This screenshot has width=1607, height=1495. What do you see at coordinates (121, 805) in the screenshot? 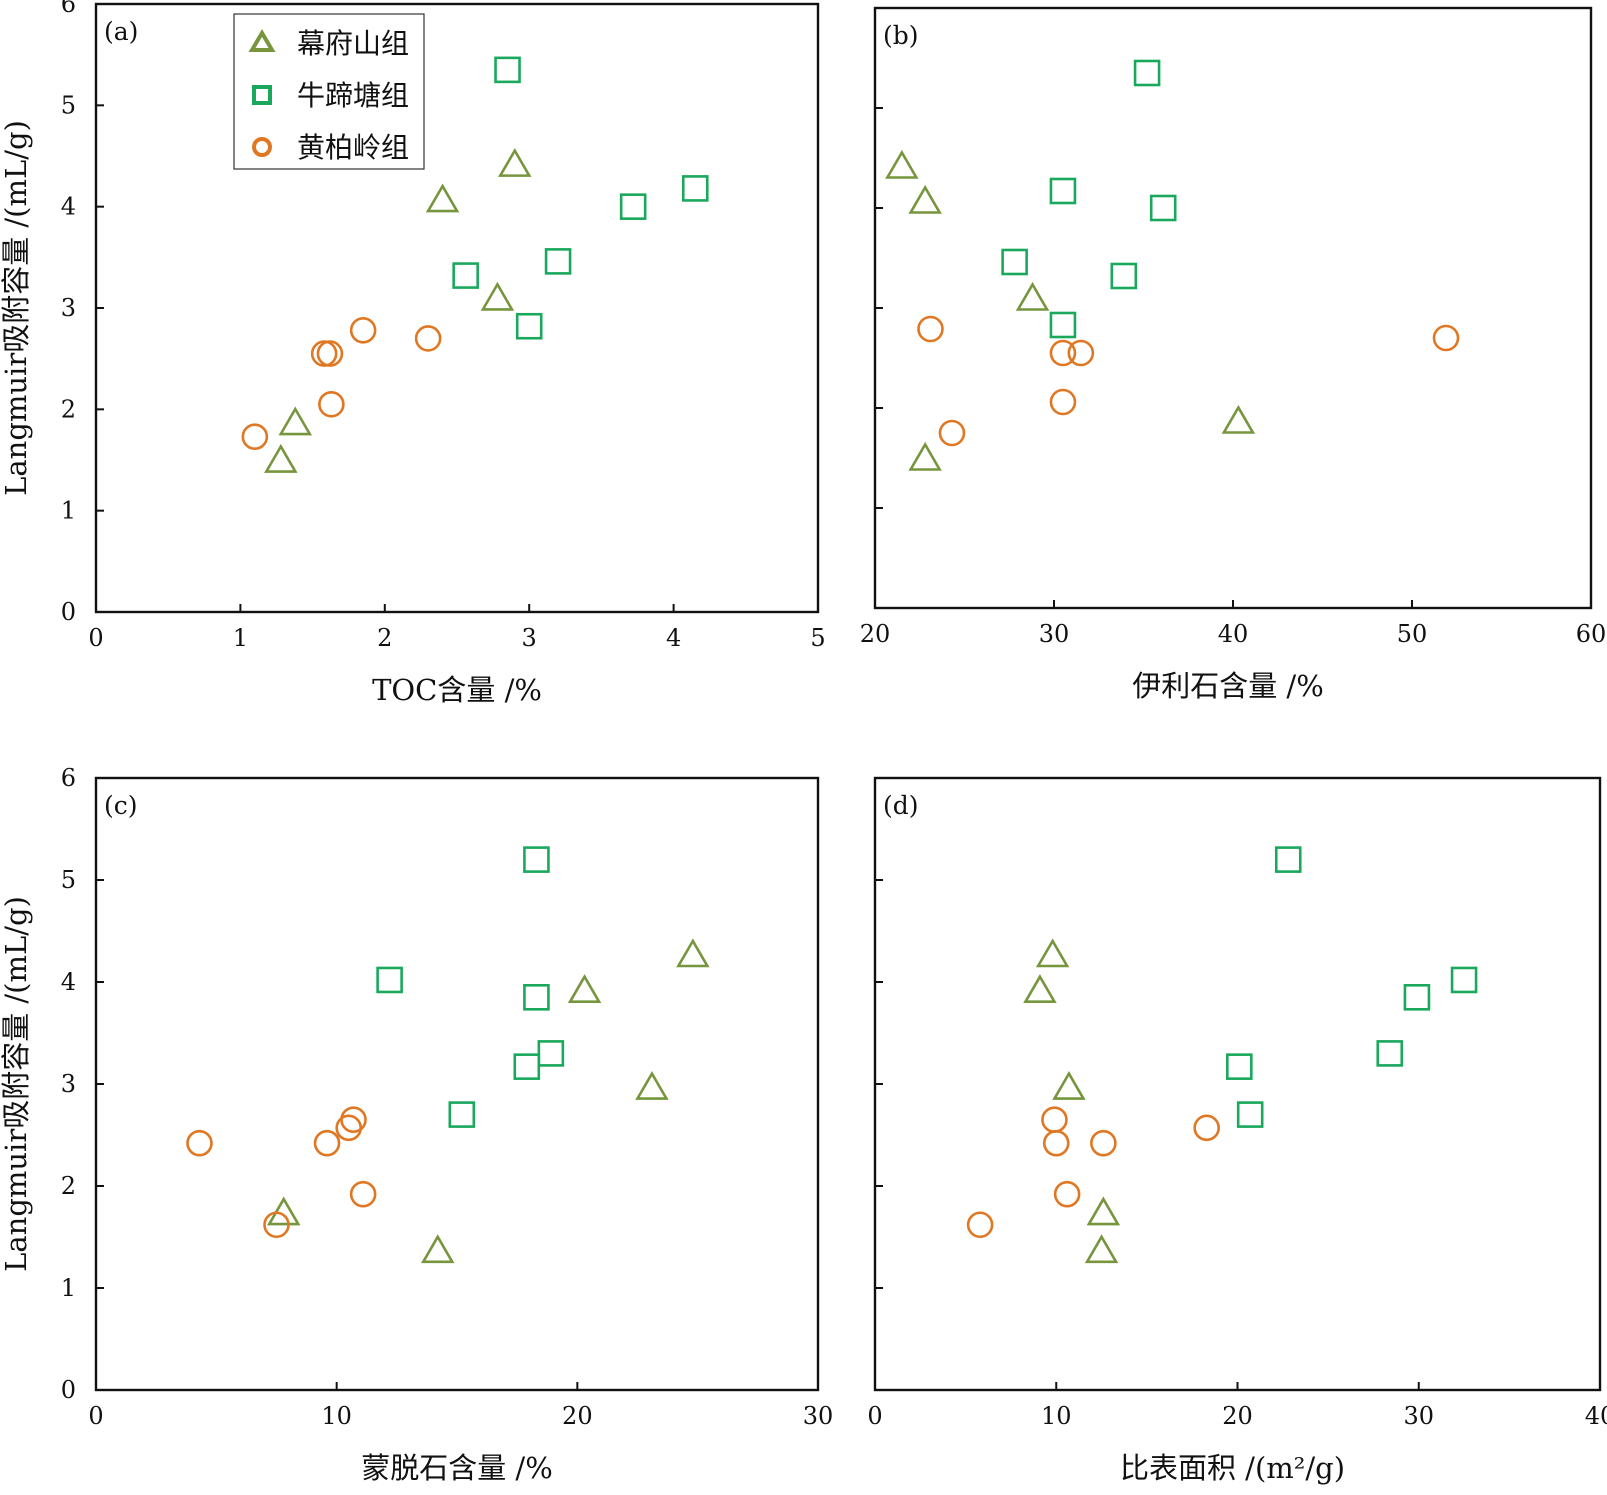
I see `panel-label: (c)` at bounding box center [121, 805].